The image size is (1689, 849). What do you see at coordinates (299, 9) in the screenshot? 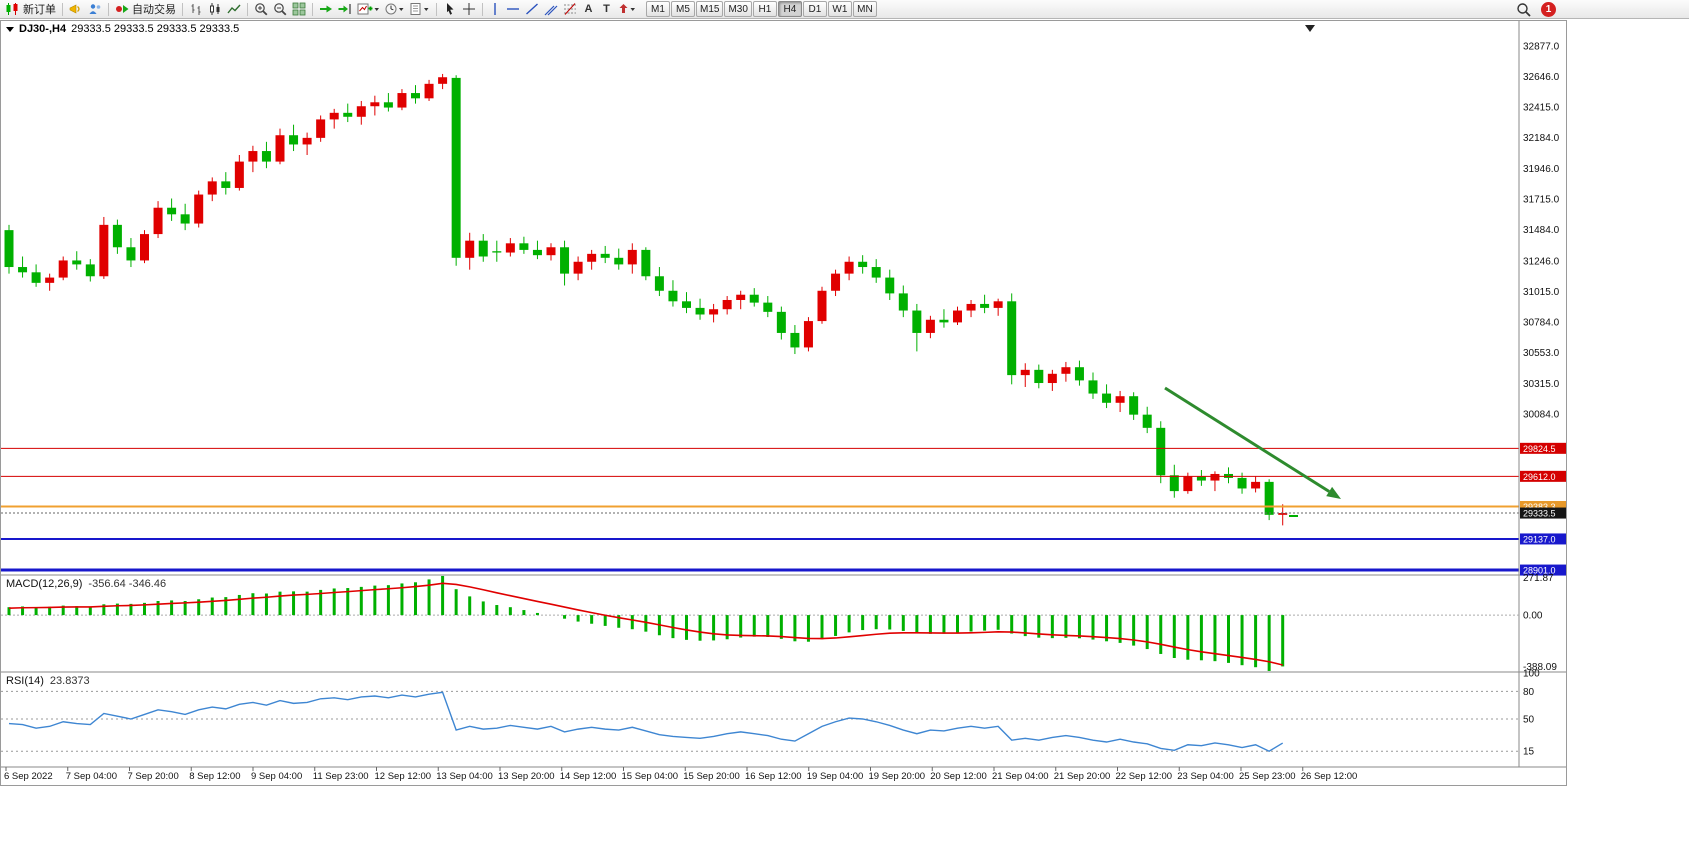
I see `tile-windows-button` at bounding box center [299, 9].